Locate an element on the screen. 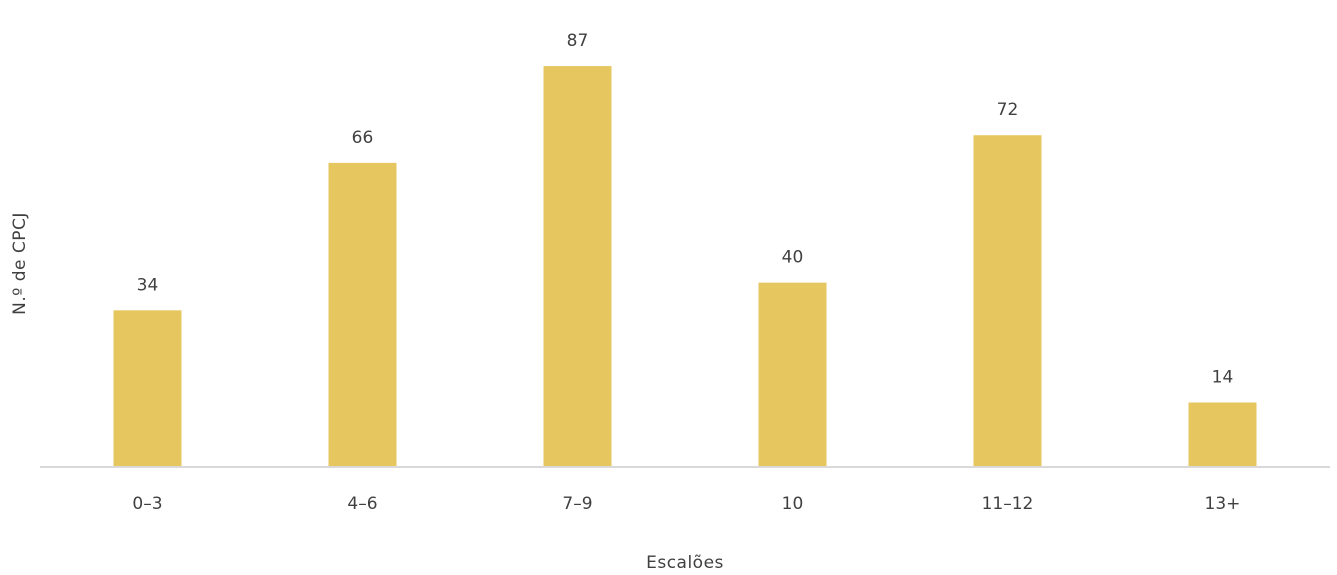  data-label-0–3: 34 is located at coordinates (148, 285).